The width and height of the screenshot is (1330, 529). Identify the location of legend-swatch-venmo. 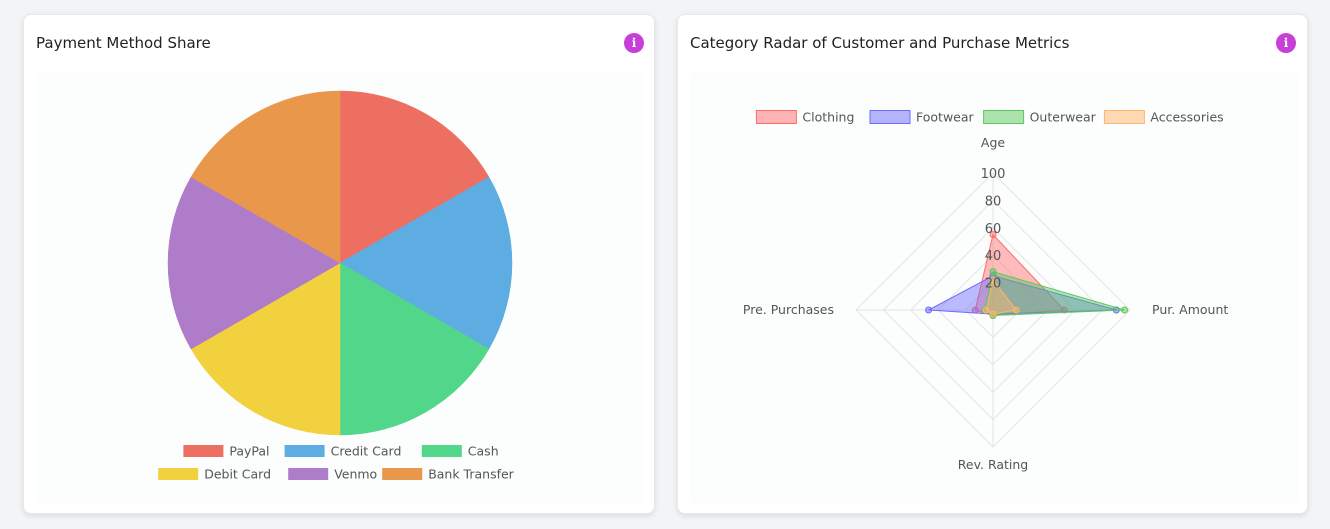
(308, 474).